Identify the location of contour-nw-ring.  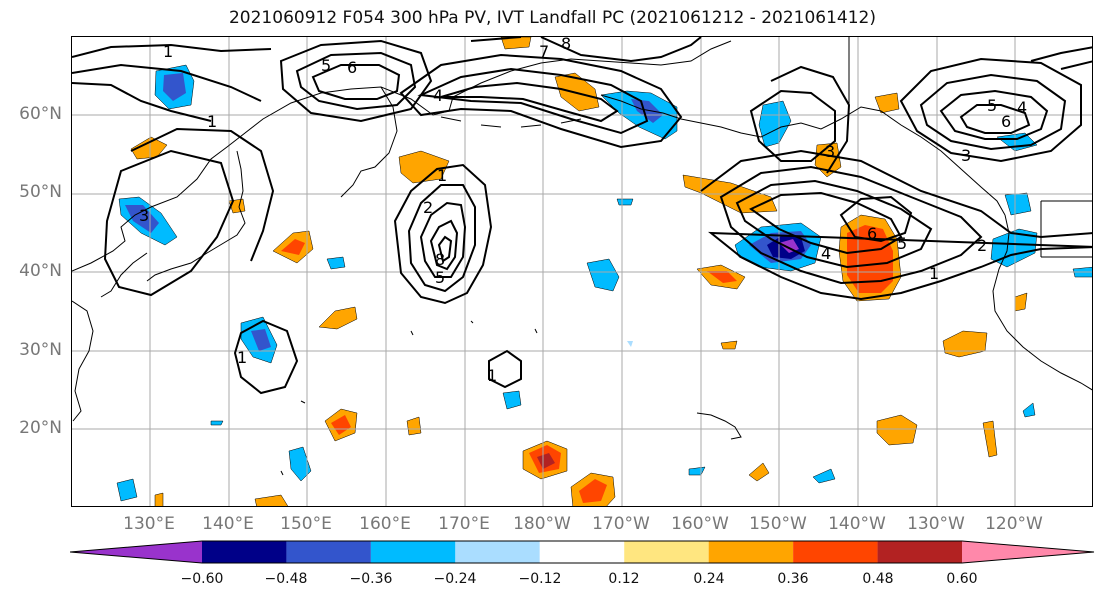
(202, 194).